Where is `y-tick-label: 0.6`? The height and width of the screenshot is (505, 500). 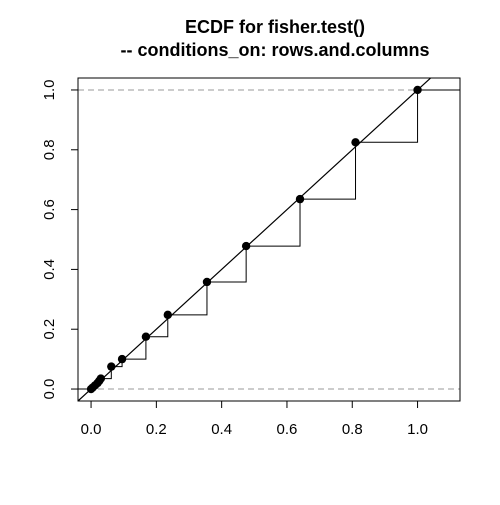
y-tick-label: 0.6 is located at coordinates (49, 209).